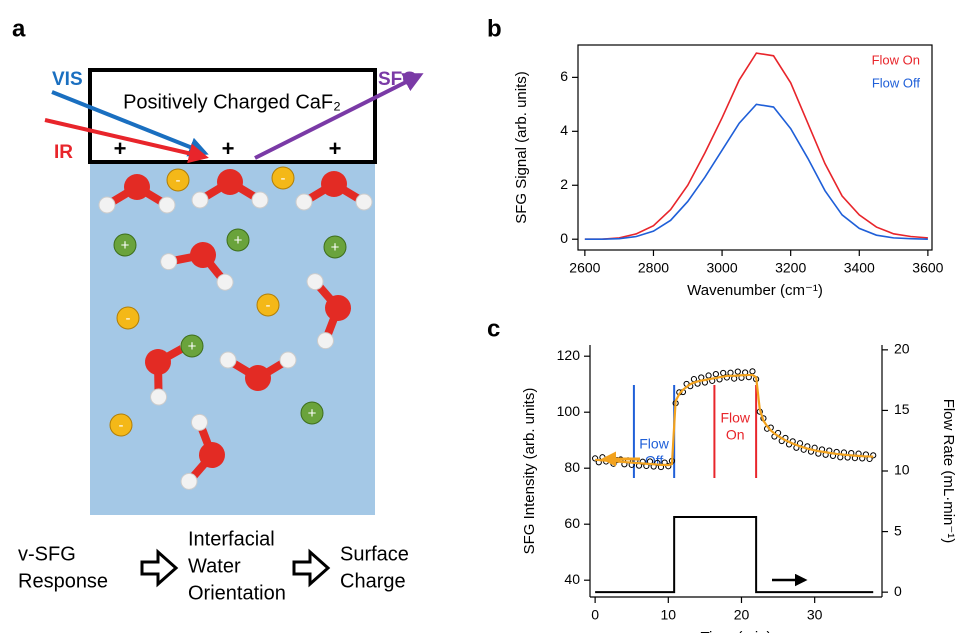  What do you see at coordinates (564, 238) in the screenshot?
I see `y-tick-label: 0` at bounding box center [564, 238].